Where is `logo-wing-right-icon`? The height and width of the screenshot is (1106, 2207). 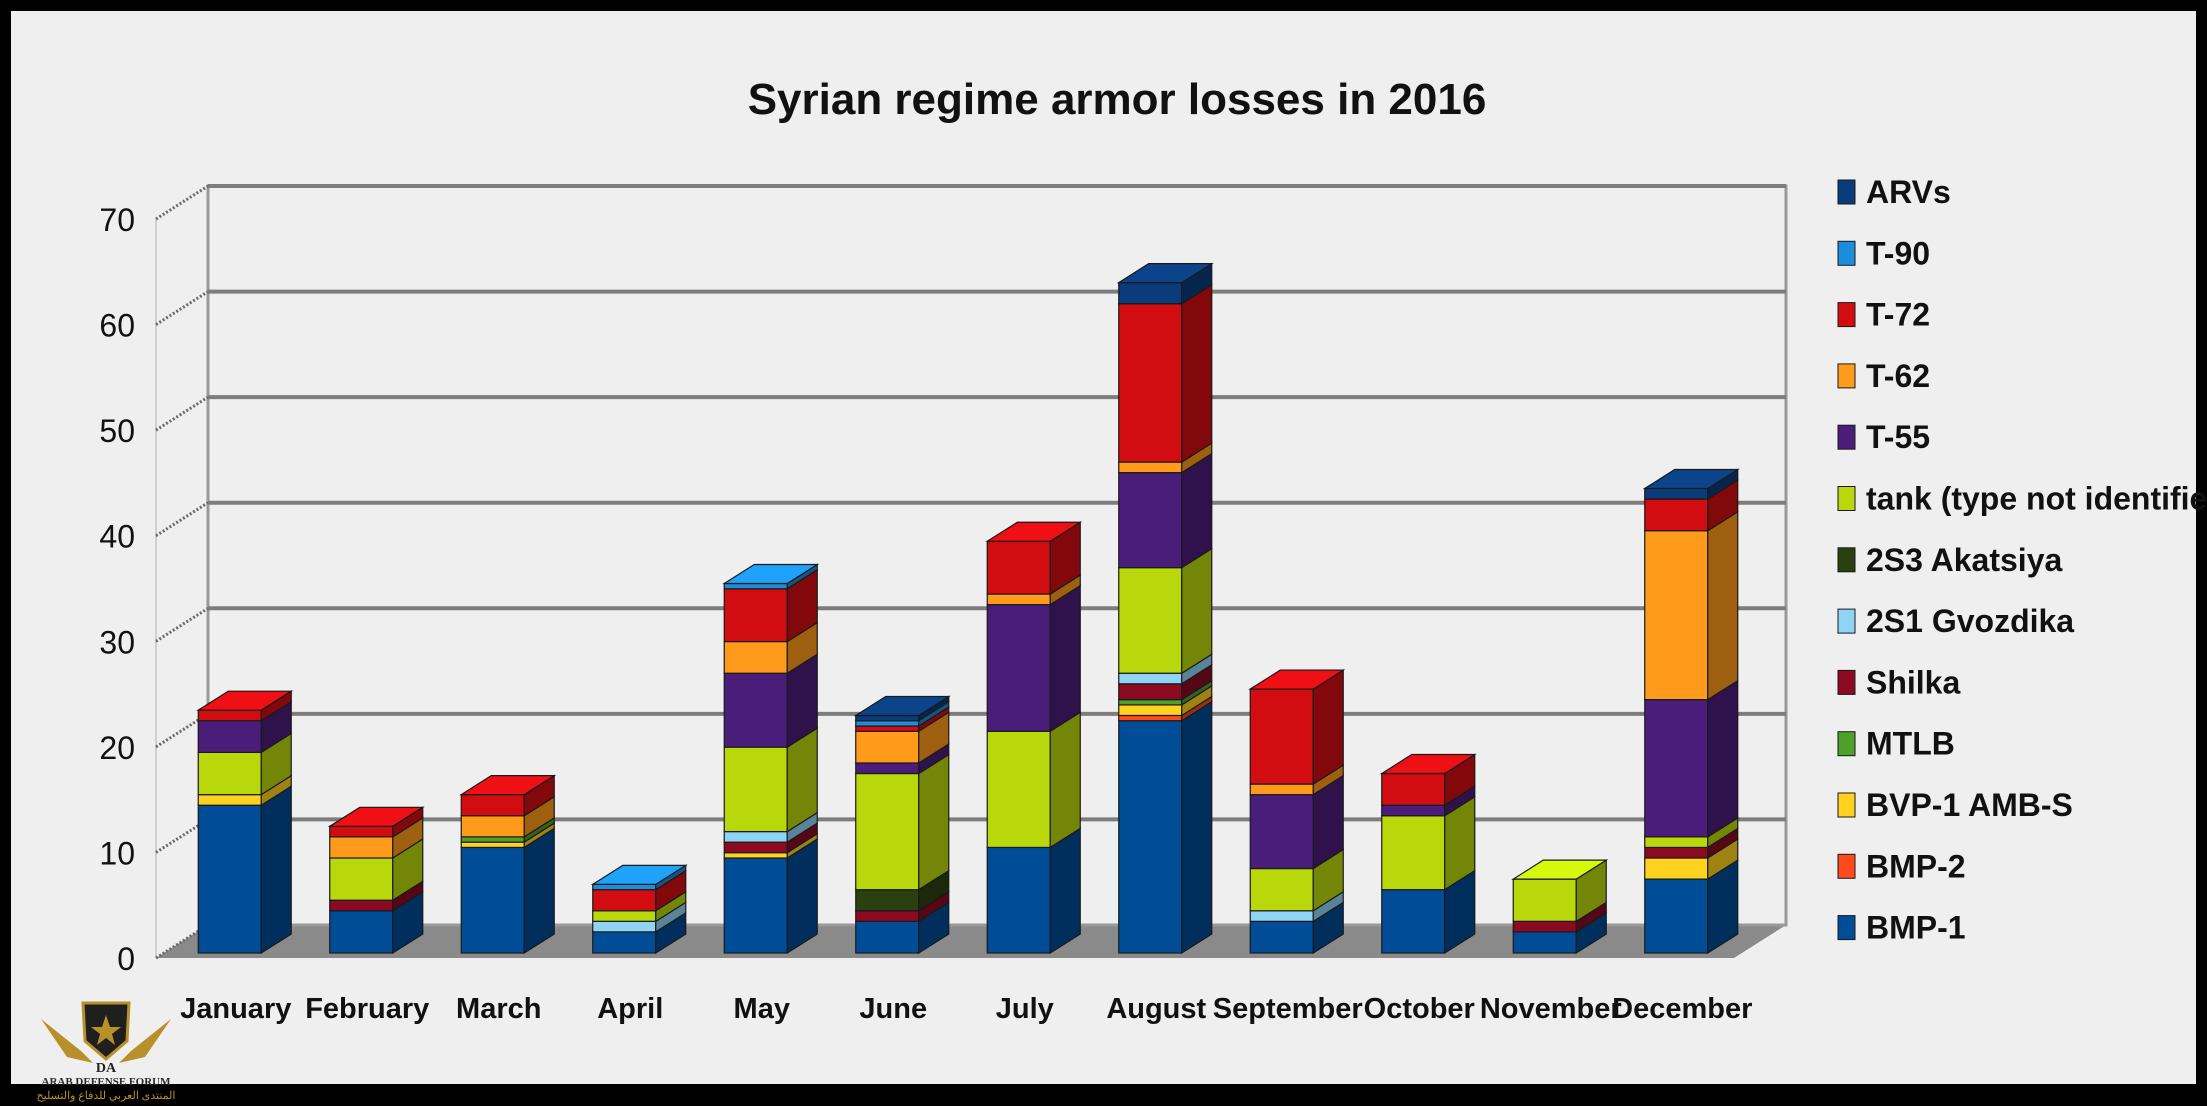 logo-wing-right-icon is located at coordinates (145, 1041).